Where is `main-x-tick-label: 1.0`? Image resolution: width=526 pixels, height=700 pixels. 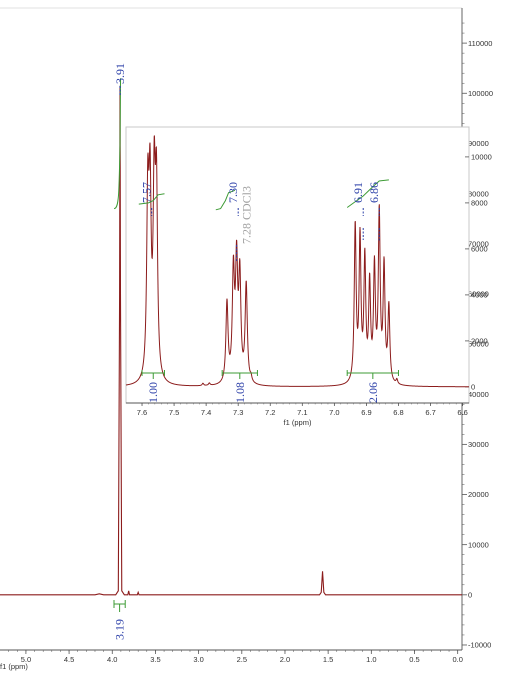
main-x-tick-label: 1.0 is located at coordinates (371, 659).